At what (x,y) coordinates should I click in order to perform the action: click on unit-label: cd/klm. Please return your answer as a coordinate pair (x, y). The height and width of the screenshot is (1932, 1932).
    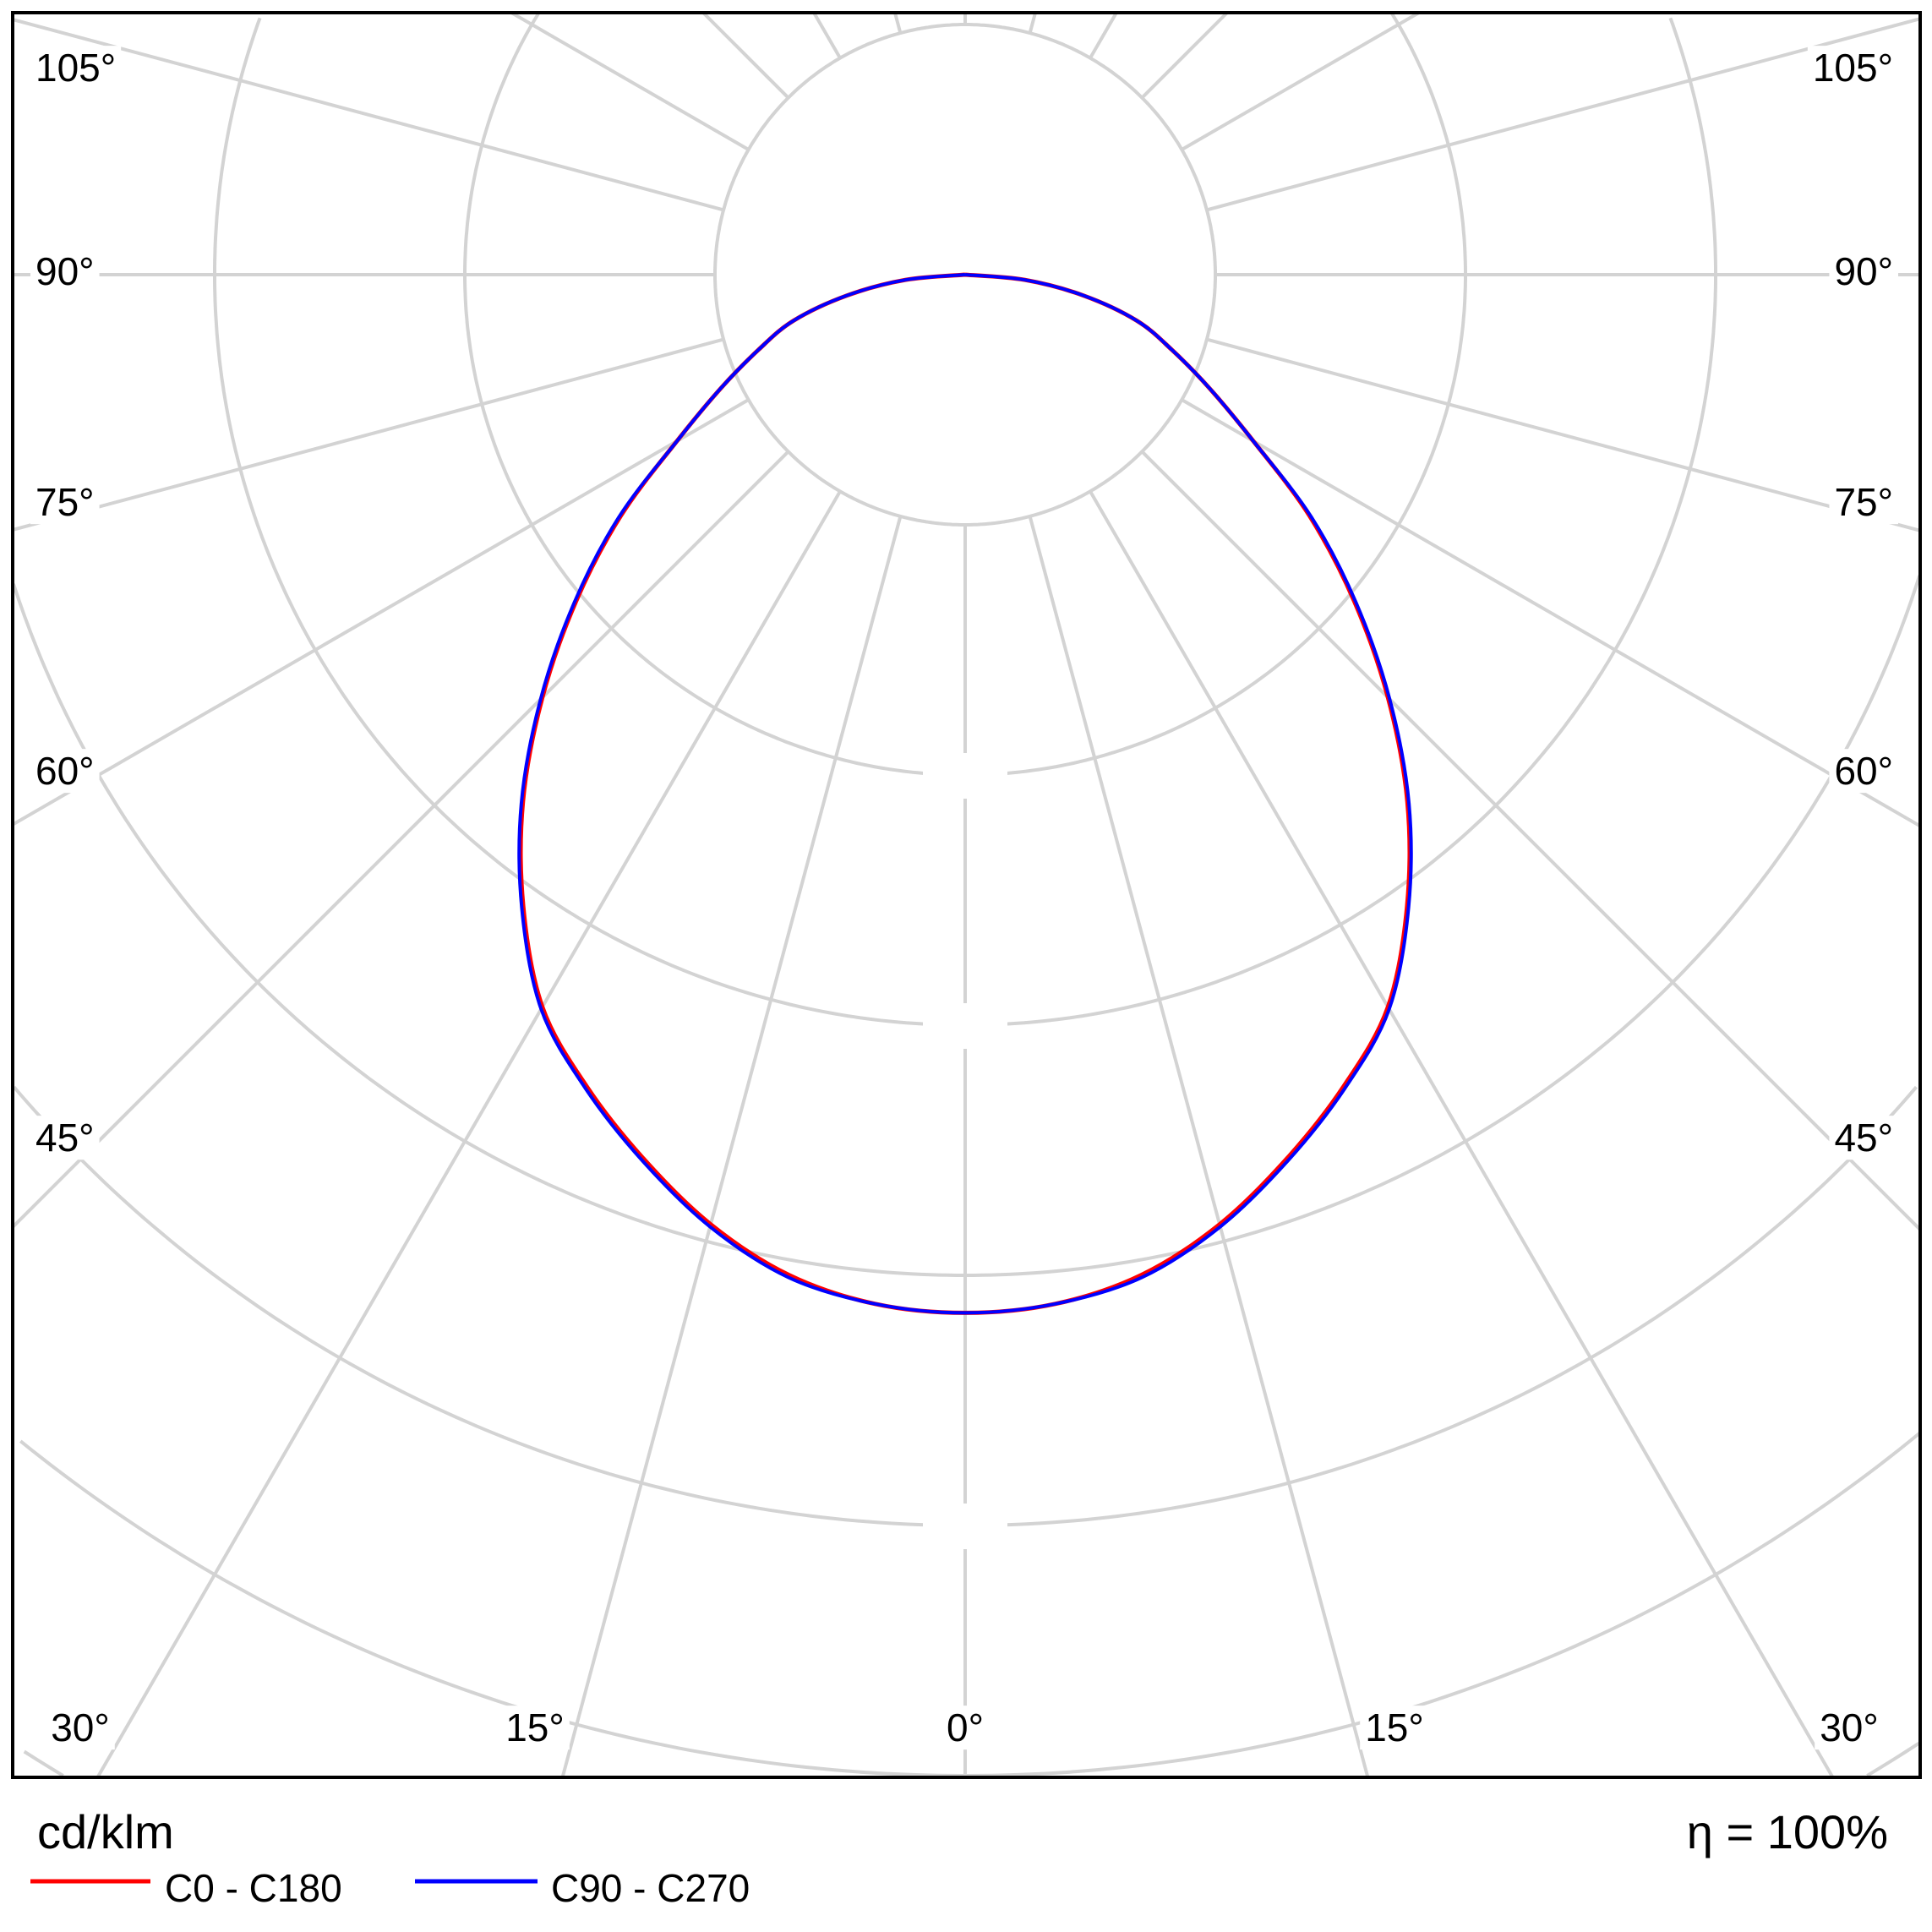
    Looking at the image, I should click on (105, 1831).